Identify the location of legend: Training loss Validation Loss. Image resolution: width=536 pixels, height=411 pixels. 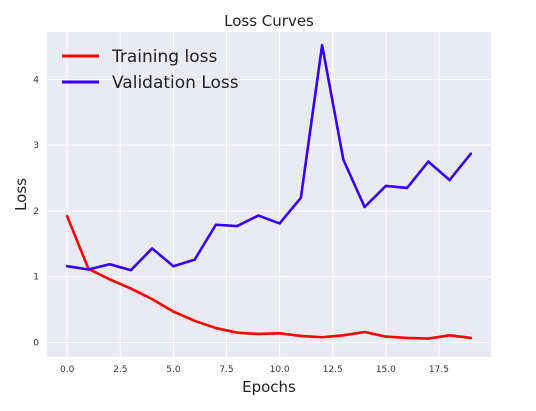
(150, 70).